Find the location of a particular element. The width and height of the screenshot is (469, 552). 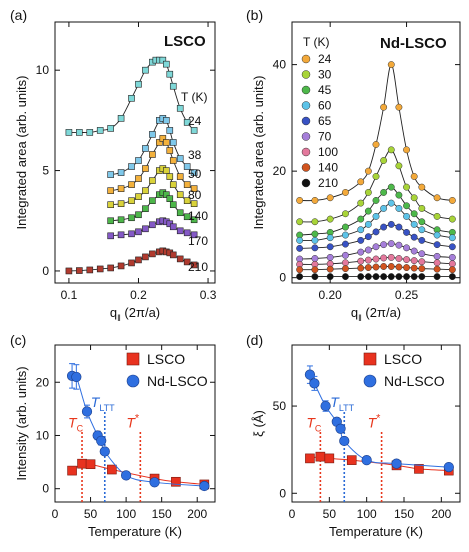

legend-entry: 170 is located at coordinates (198, 241).